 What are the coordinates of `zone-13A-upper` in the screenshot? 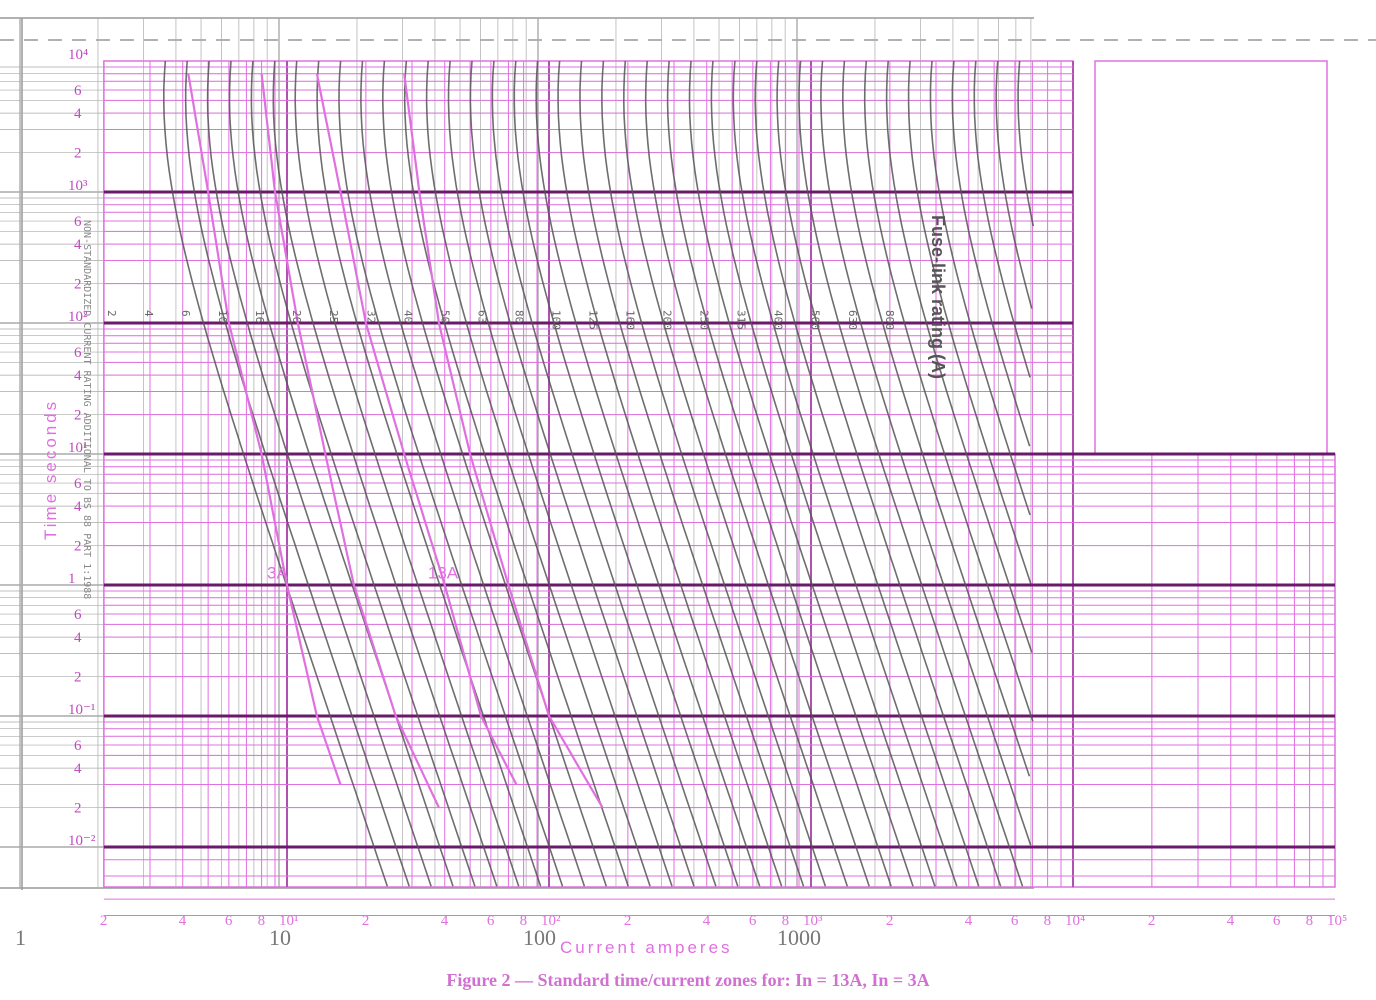 It's located at (503, 441).